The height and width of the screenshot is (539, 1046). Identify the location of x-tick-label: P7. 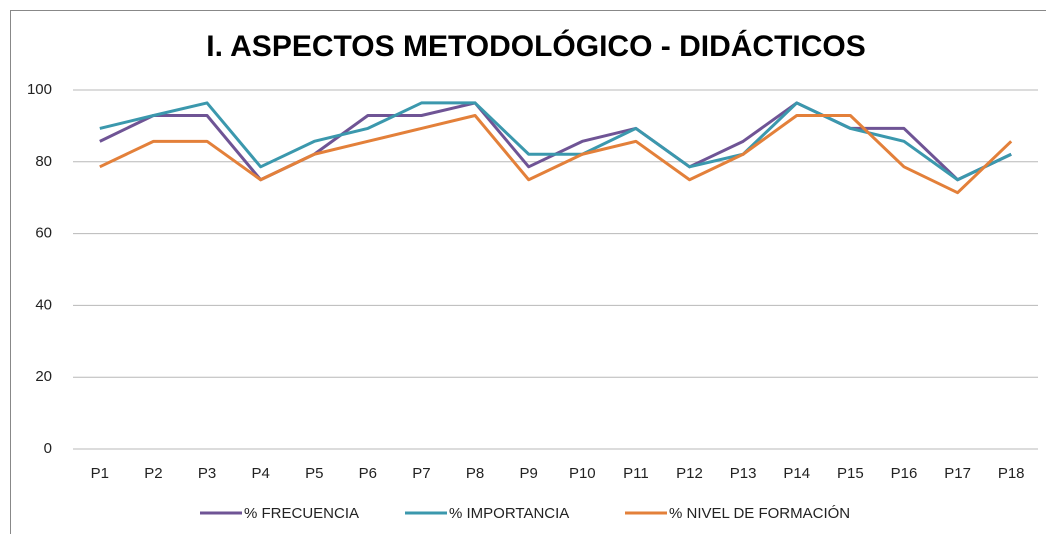
(421, 473).